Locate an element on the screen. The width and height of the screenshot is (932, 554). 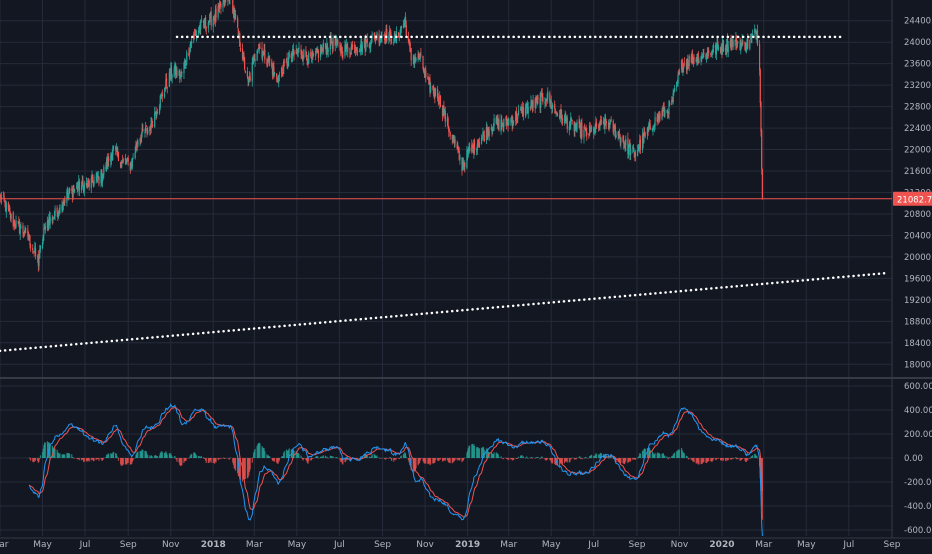
macd-y-tick-label: 0.00 is located at coordinates (913, 459).